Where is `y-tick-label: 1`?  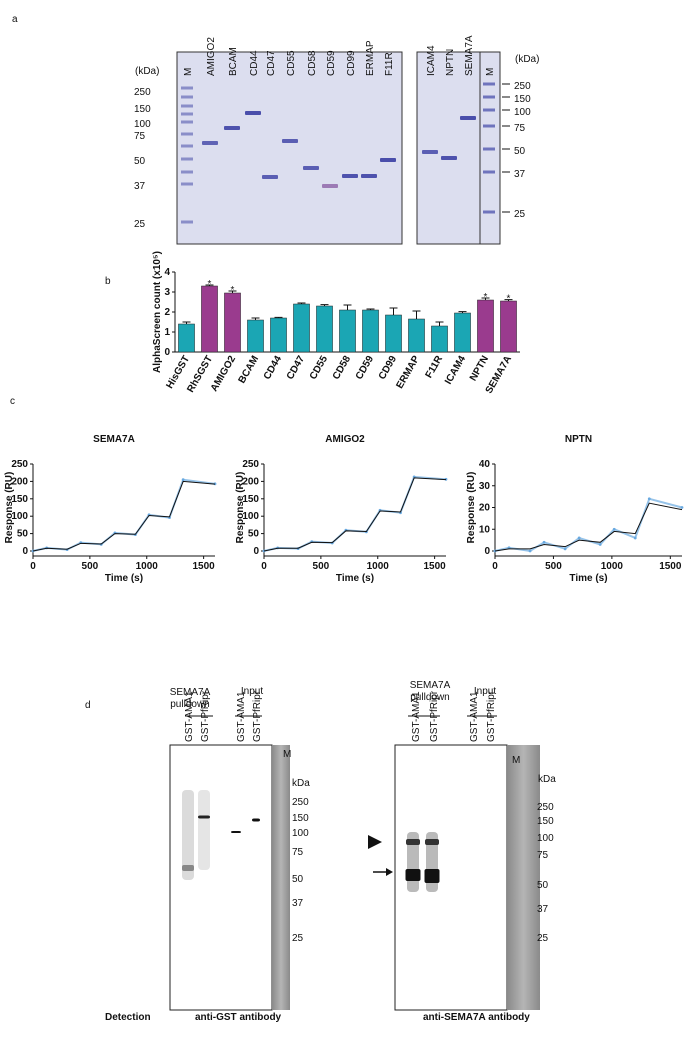
y-tick-label: 1 is located at coordinates (167, 332).